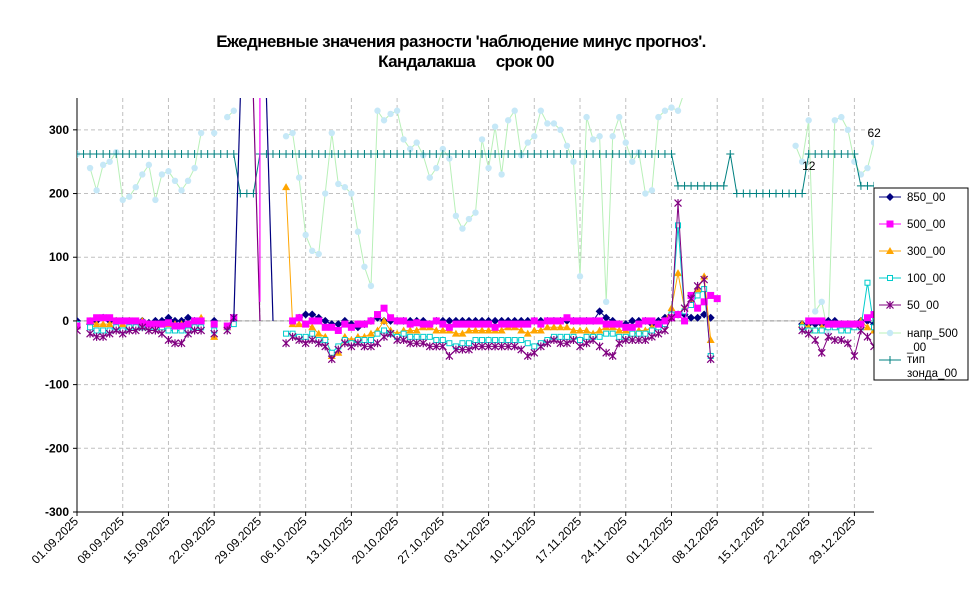 The image size is (976, 599). Describe the element at coordinates (921, 284) in the screenshot. I see `legend-box` at that location.